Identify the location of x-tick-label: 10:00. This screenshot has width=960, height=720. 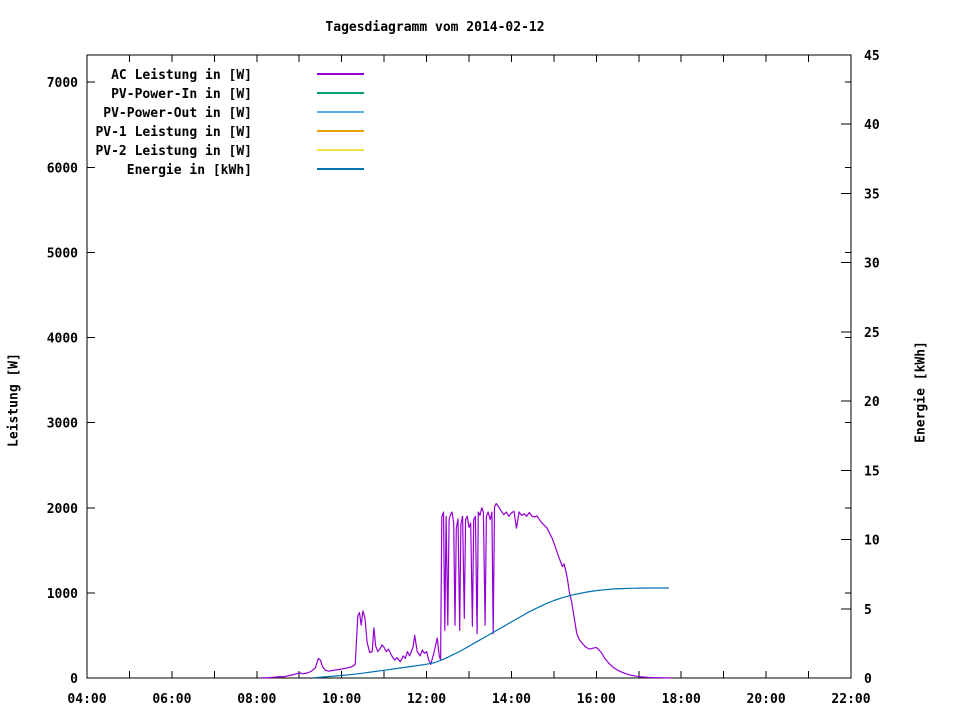
(341, 699).